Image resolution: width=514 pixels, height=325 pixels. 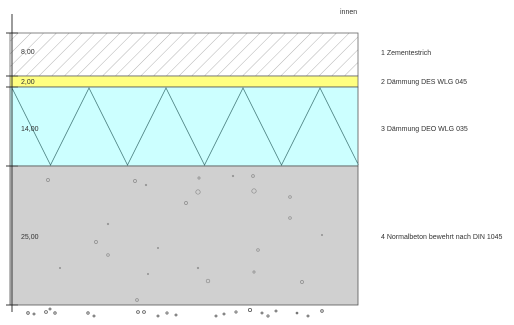 What do you see at coordinates (442, 237) in the screenshot?
I see `layer-name-concrete: 4 Normalbeton bewehrt nach DIN 1045` at bounding box center [442, 237].